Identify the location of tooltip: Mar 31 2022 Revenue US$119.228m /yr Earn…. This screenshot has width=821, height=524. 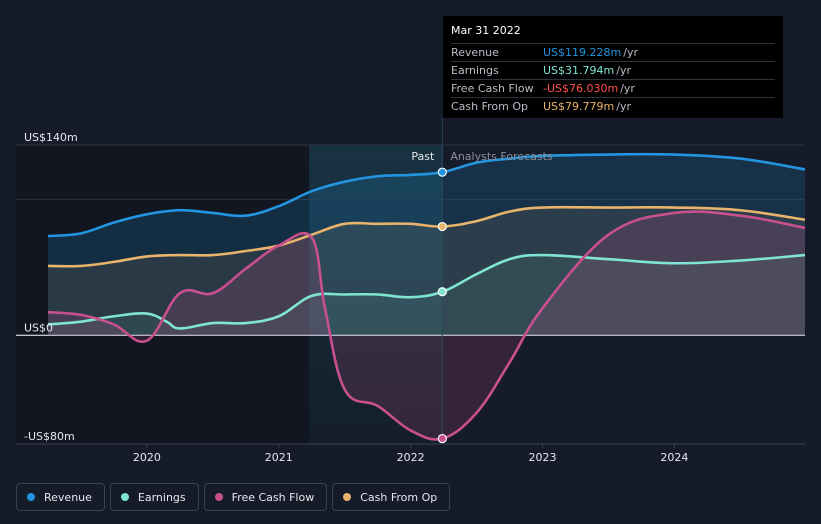
(613, 67).